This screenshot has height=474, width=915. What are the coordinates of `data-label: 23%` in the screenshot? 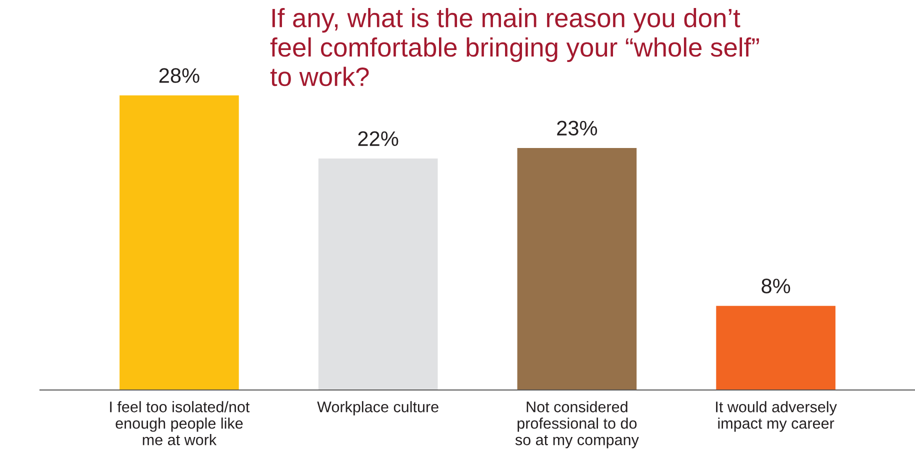 It's located at (577, 128).